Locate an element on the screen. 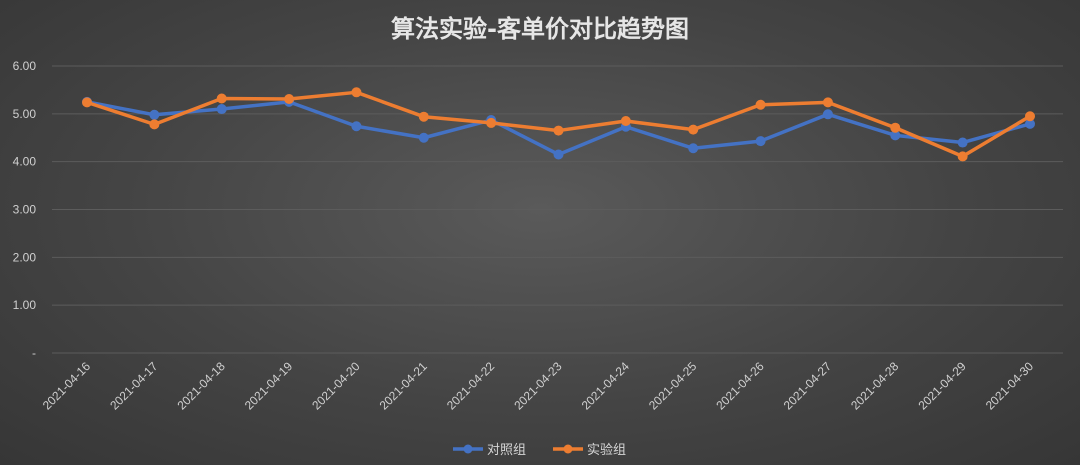 The image size is (1080, 465). x-tick-label: 2021-04-20 is located at coordinates (336, 386).